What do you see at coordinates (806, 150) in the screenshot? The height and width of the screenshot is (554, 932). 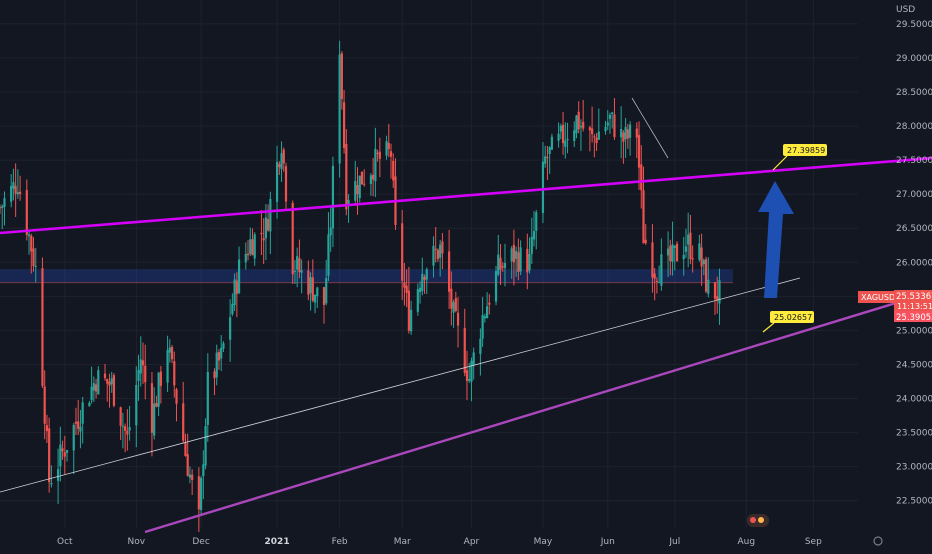 I see `svg-text: 27.39859` at bounding box center [806, 150].